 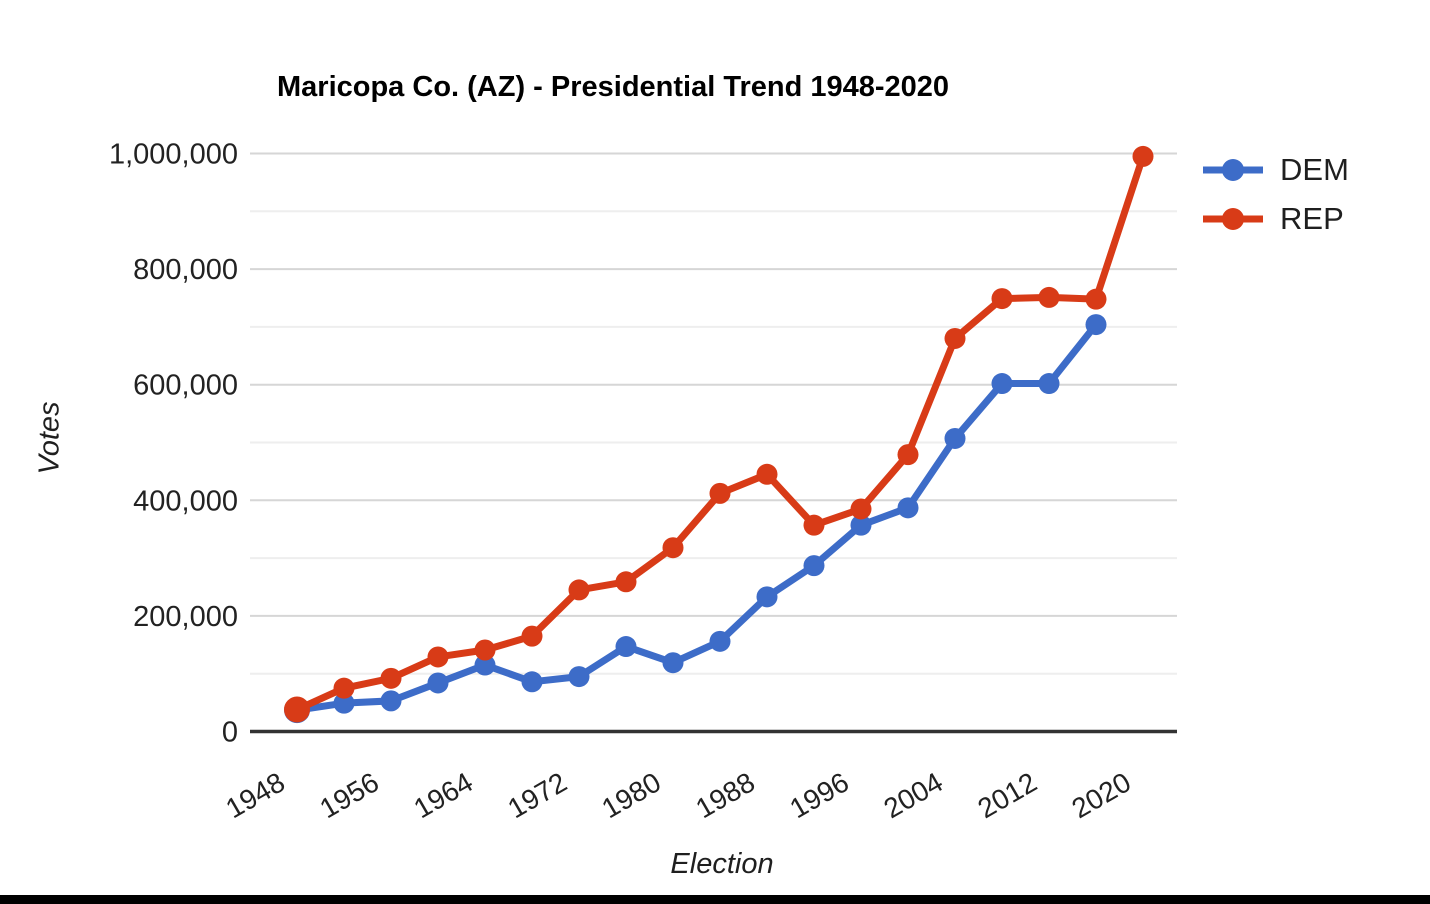 I want to click on x-tick-label-1988: 1988, so click(x=725, y=795).